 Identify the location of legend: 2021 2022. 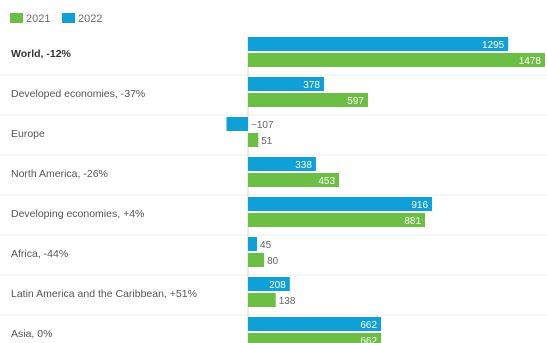
(56, 19).